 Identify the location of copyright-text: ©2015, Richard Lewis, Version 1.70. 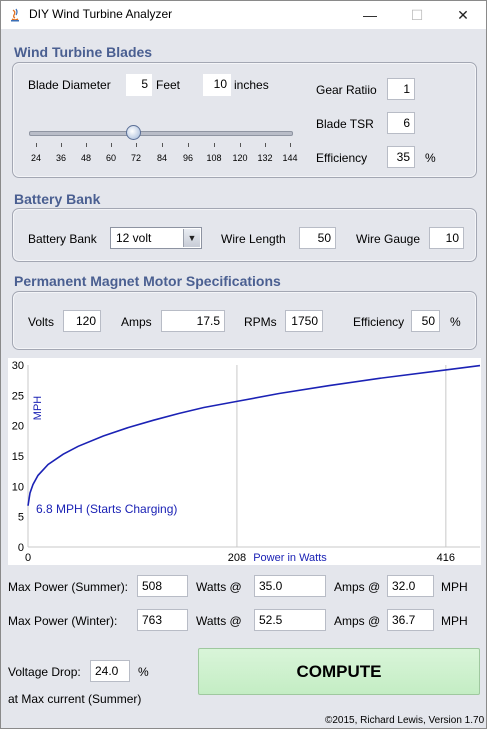
(405, 720).